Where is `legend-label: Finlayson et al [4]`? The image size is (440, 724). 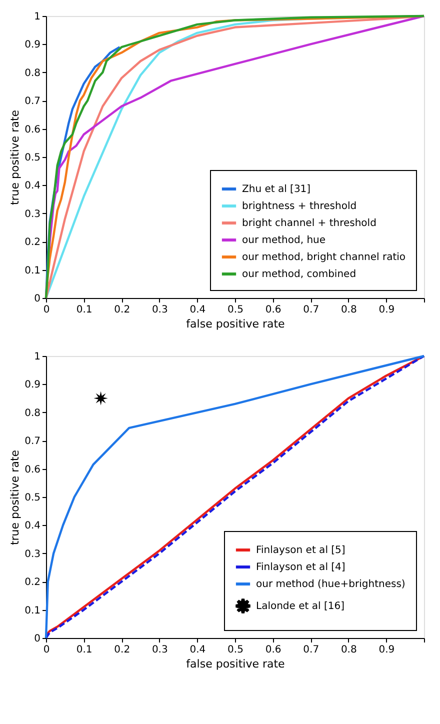
legend-label: Finlayson et al [4] is located at coordinates (301, 567).